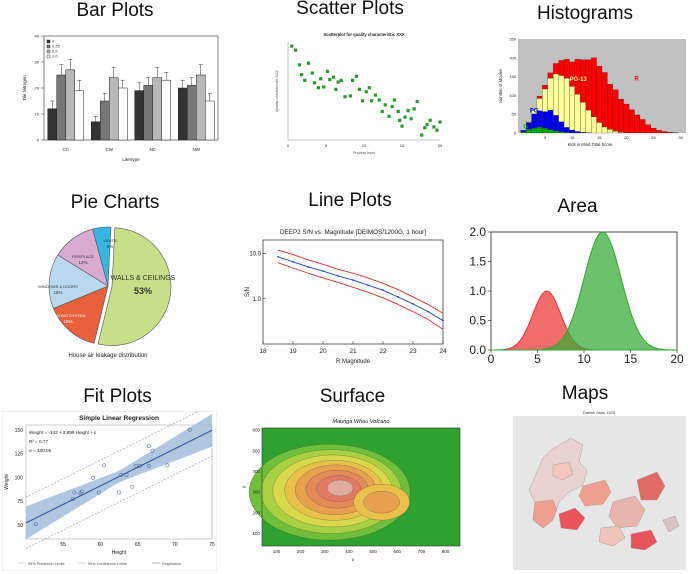 The image size is (700, 574). I want to click on x-tick-label: 18, so click(263, 351).